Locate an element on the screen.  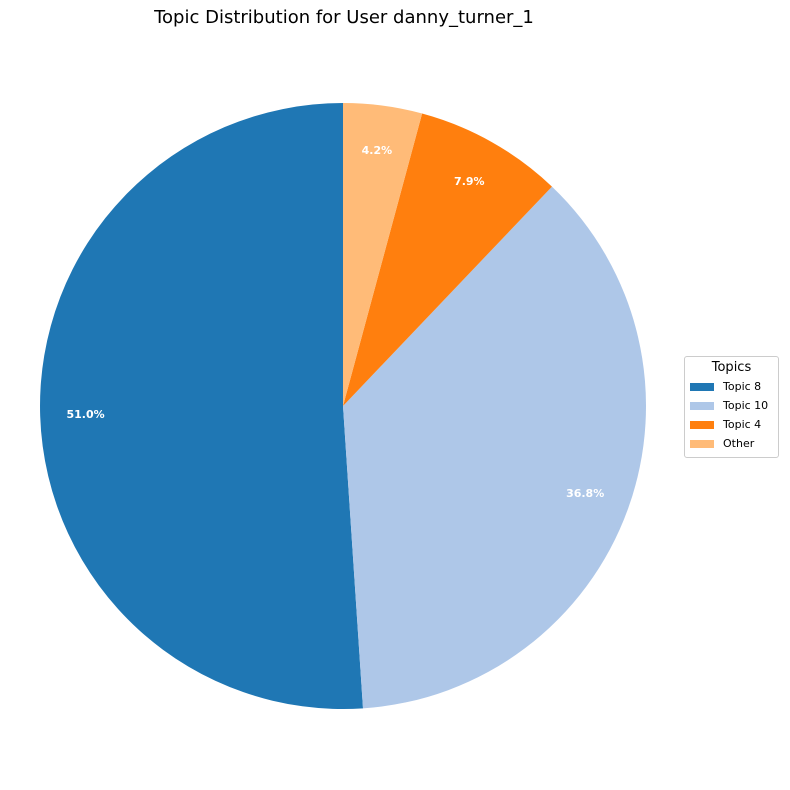
legend-item-topic-4: Topic 4 is located at coordinates (731, 424).